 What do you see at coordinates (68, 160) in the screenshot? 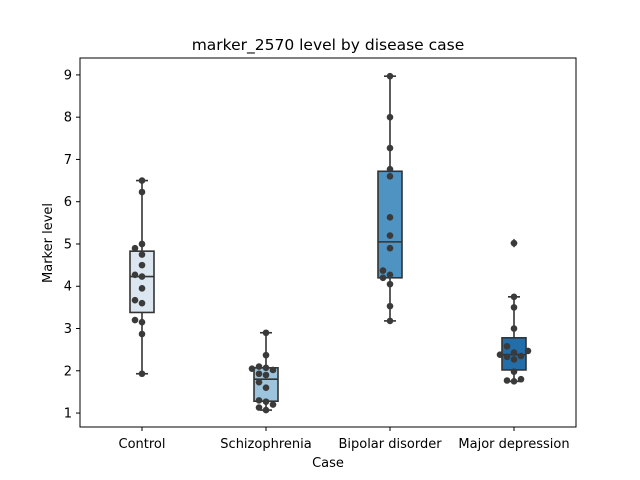
I see `y-tick-label: 7` at bounding box center [68, 160].